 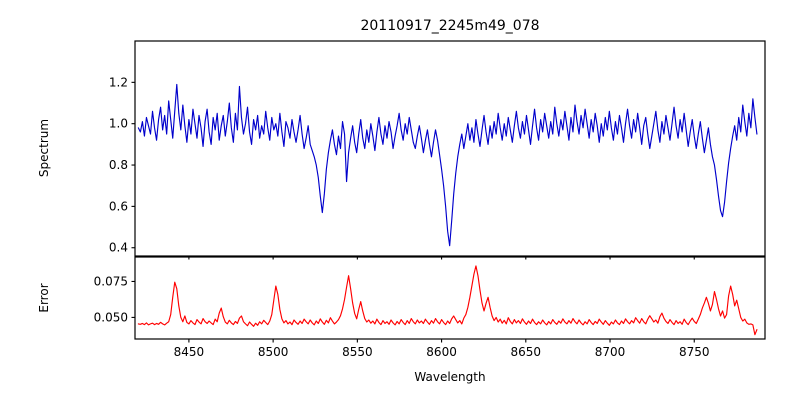 What do you see at coordinates (449, 26) in the screenshot?
I see `figure-title: 20110917_2245m49_078` at bounding box center [449, 26].